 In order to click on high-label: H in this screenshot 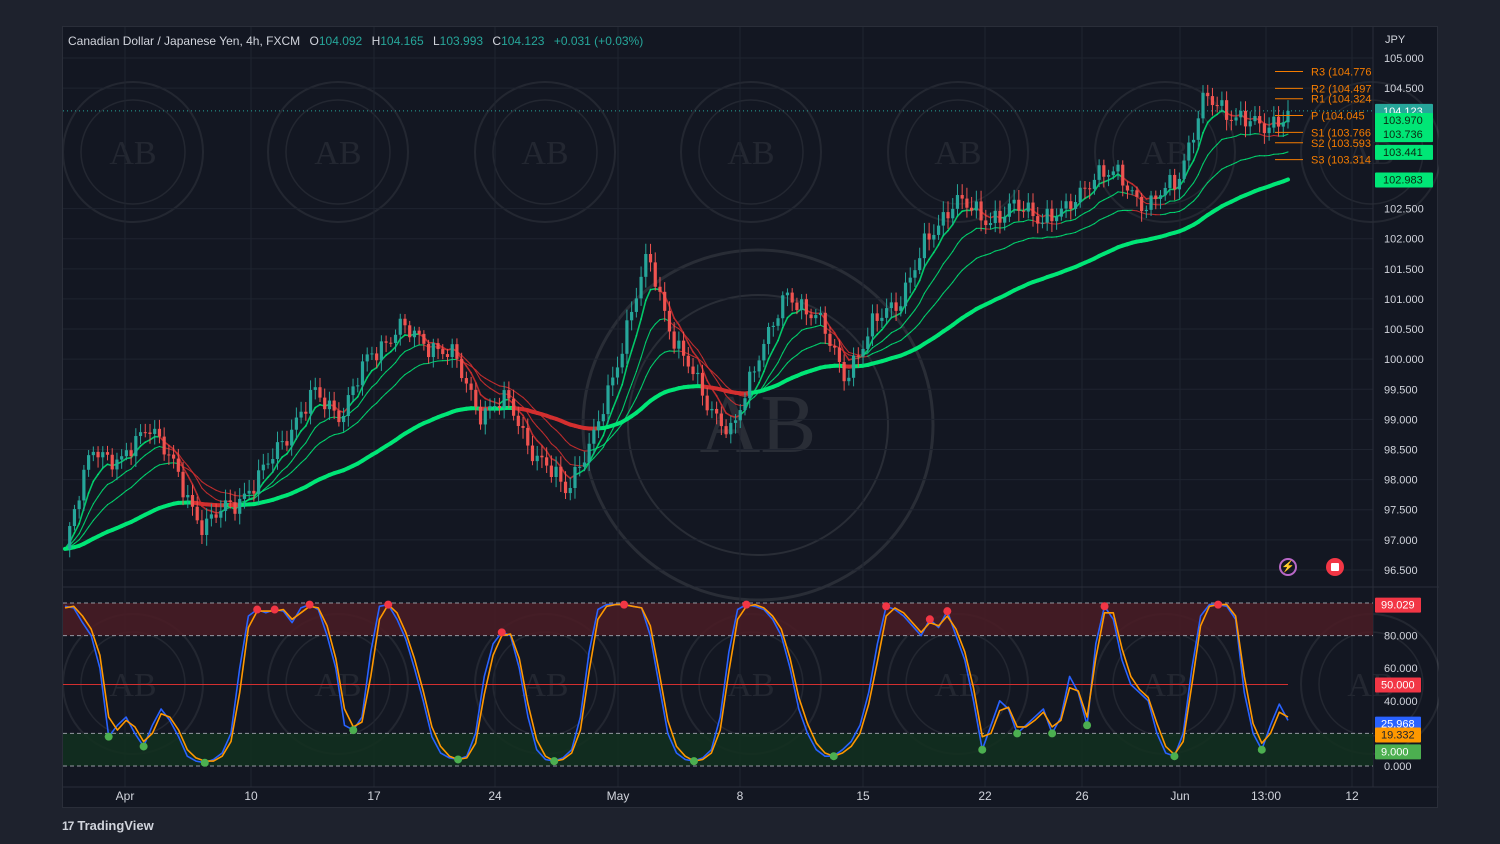, I will do `click(376, 41)`.